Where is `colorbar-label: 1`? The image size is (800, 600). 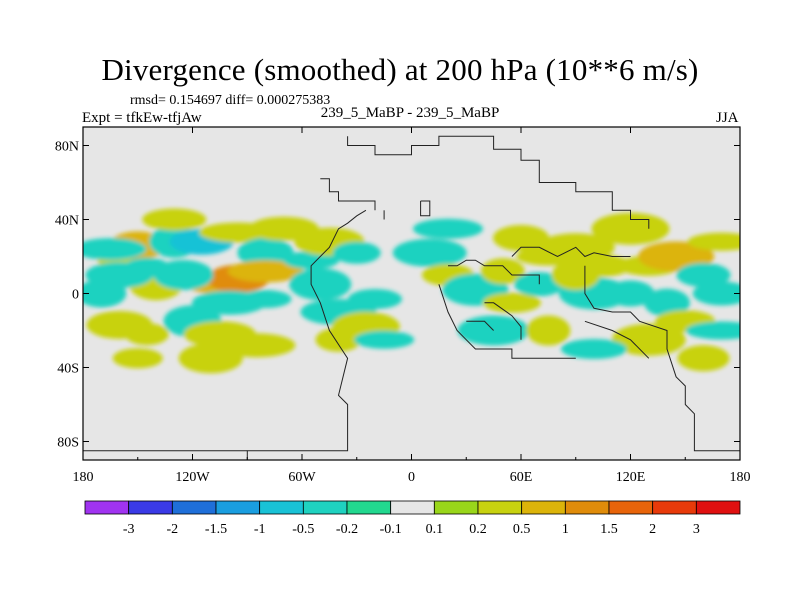 colorbar-label: 1 is located at coordinates (565, 529).